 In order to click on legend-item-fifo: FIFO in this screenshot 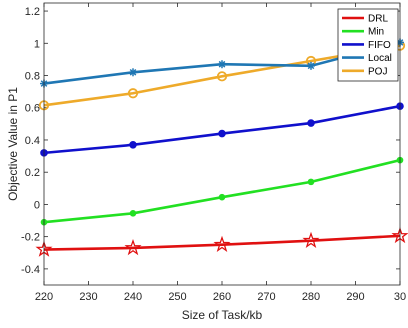, I will do `click(366, 45)`.